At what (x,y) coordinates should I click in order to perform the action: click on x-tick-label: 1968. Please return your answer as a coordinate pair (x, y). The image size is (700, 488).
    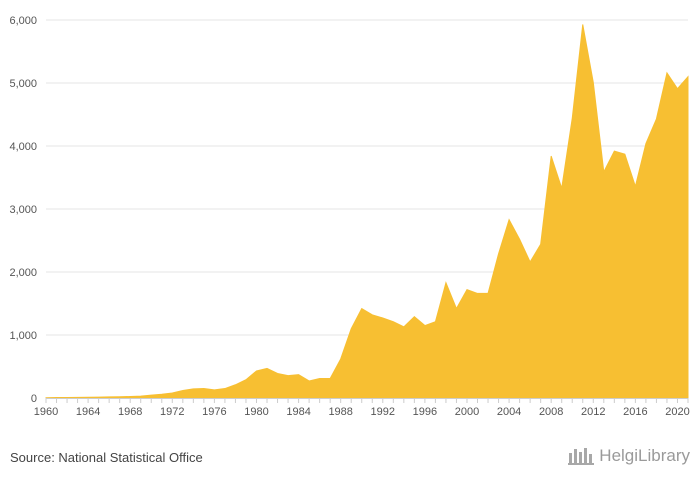
    Looking at the image, I should click on (130, 412).